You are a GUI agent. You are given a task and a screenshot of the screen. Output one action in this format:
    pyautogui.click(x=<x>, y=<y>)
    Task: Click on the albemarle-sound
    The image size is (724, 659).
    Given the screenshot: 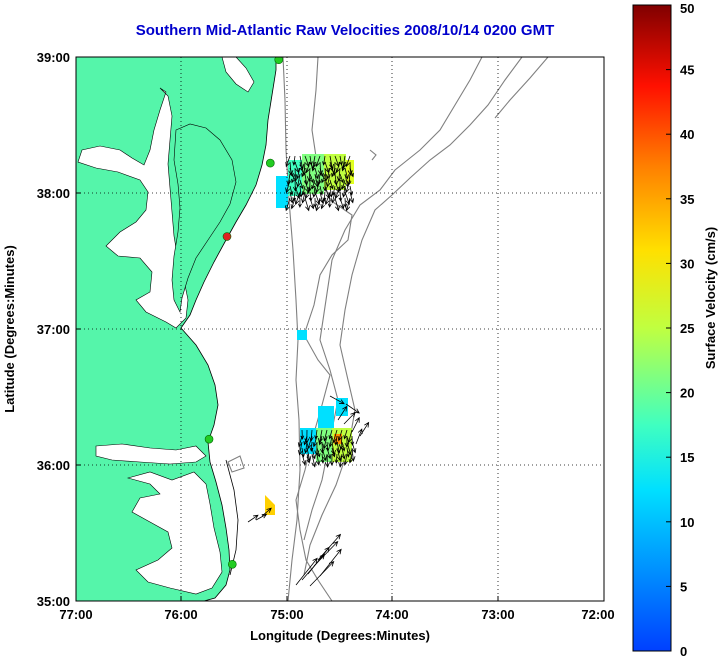 What is the action you would take?
    pyautogui.click(x=151, y=454)
    